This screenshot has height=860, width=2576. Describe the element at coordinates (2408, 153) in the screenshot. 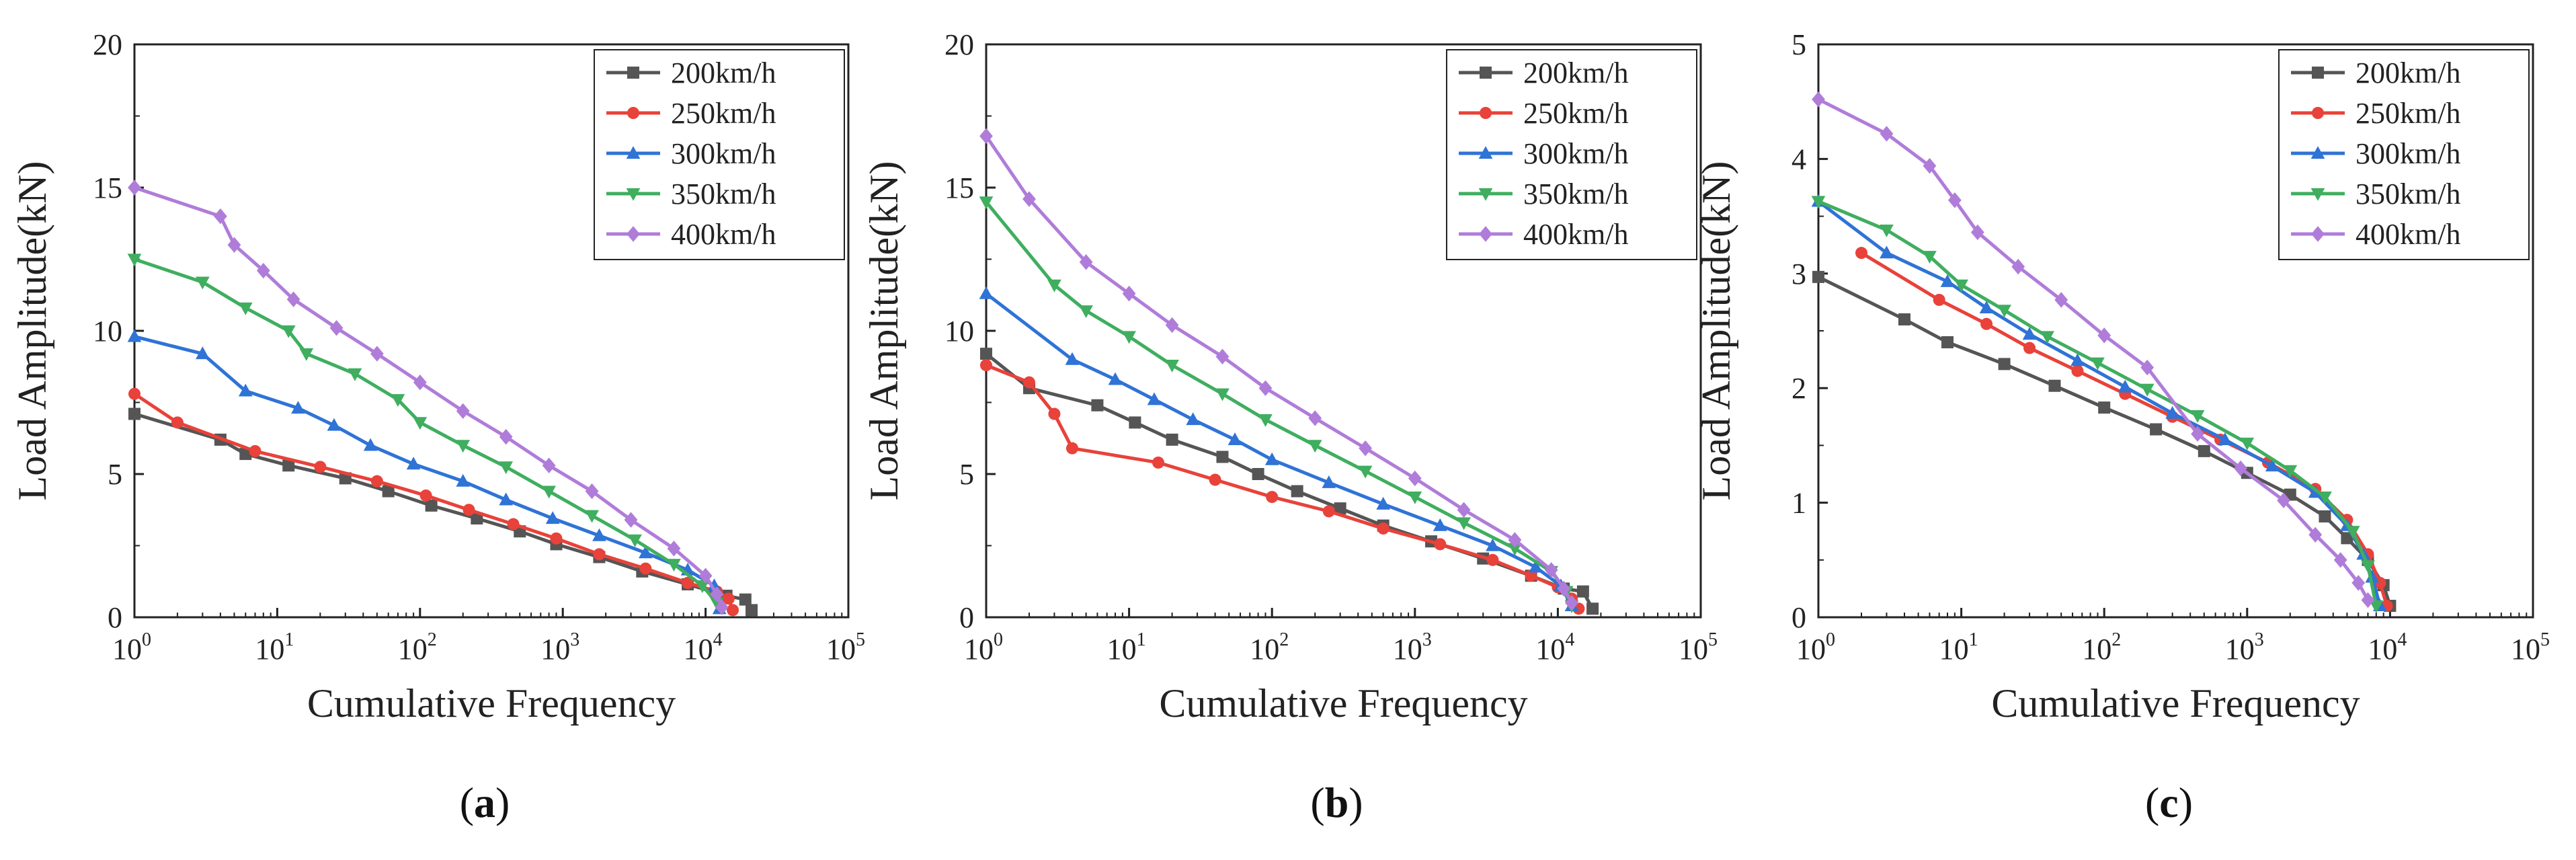

I see `legend-entry-label: 300km/h` at that location.